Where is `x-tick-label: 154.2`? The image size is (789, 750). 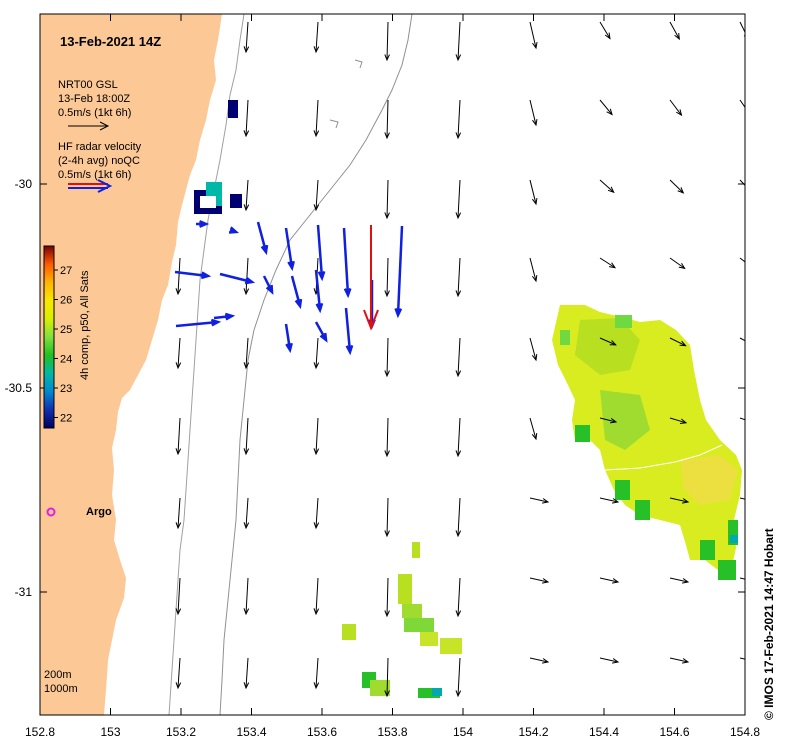 x-tick-label: 154.2 is located at coordinates (533, 732).